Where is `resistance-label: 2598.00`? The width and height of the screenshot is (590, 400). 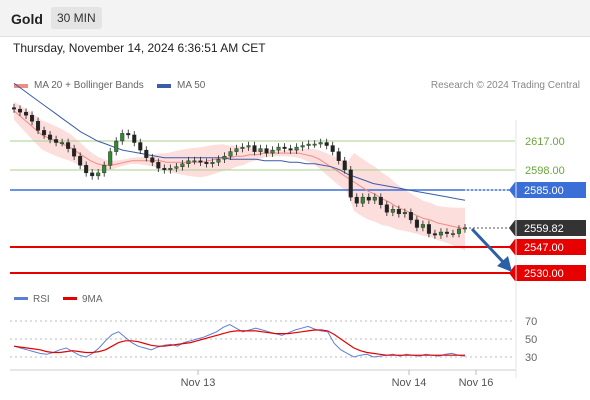 resistance-label: 2598.00 is located at coordinates (545, 171).